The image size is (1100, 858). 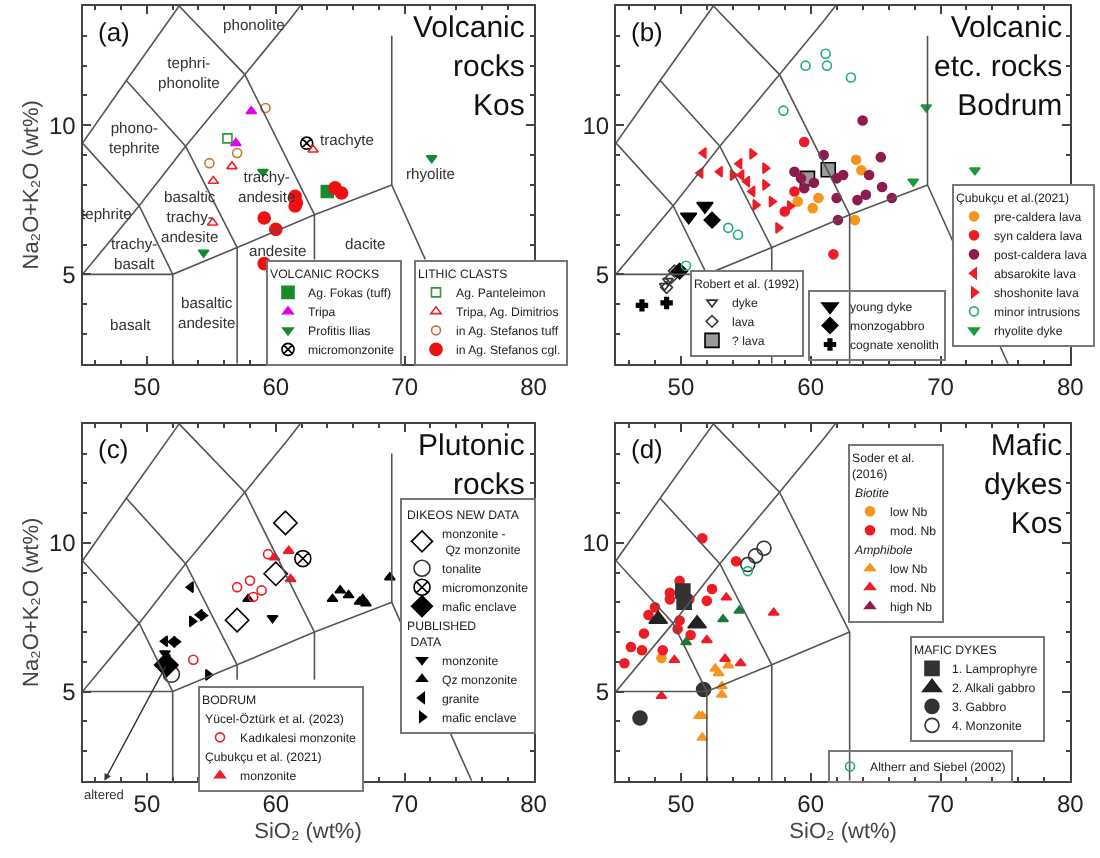 What do you see at coordinates (114, 32) in the screenshot?
I see `annotation: (a)` at bounding box center [114, 32].